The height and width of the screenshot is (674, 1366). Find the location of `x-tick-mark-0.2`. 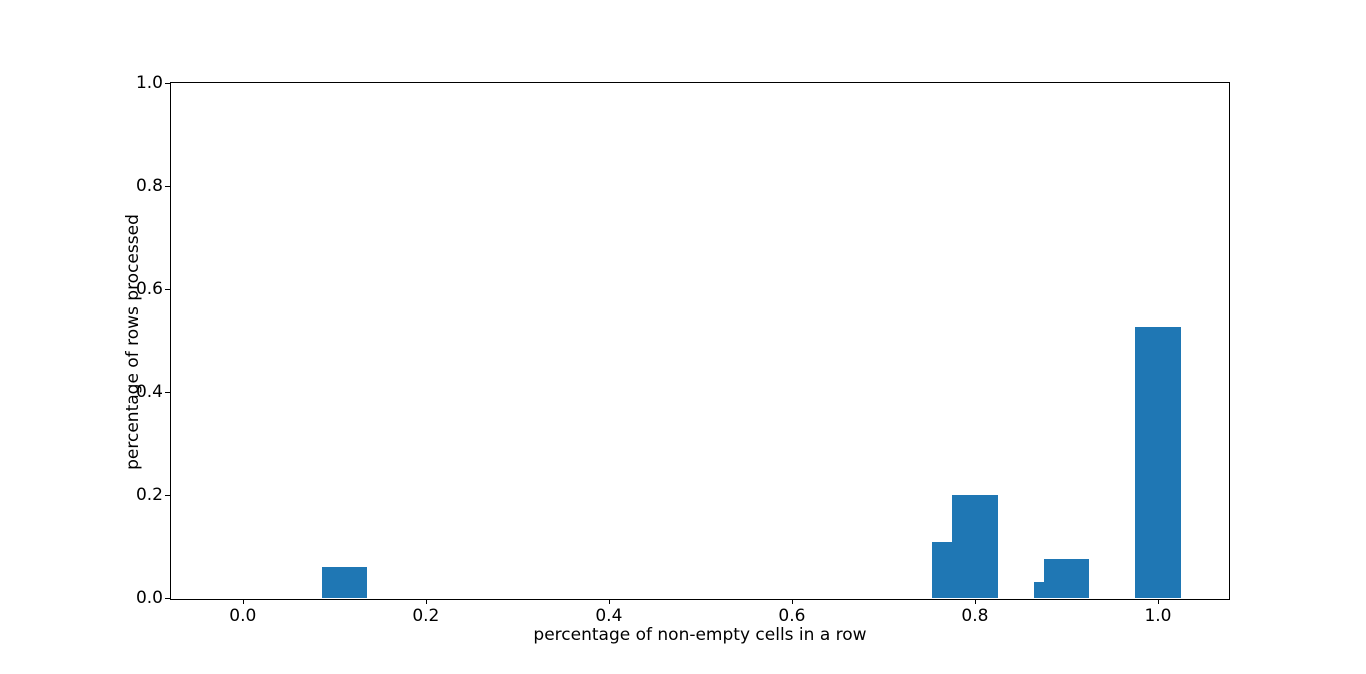

x-tick-mark-0.2 is located at coordinates (426, 602).